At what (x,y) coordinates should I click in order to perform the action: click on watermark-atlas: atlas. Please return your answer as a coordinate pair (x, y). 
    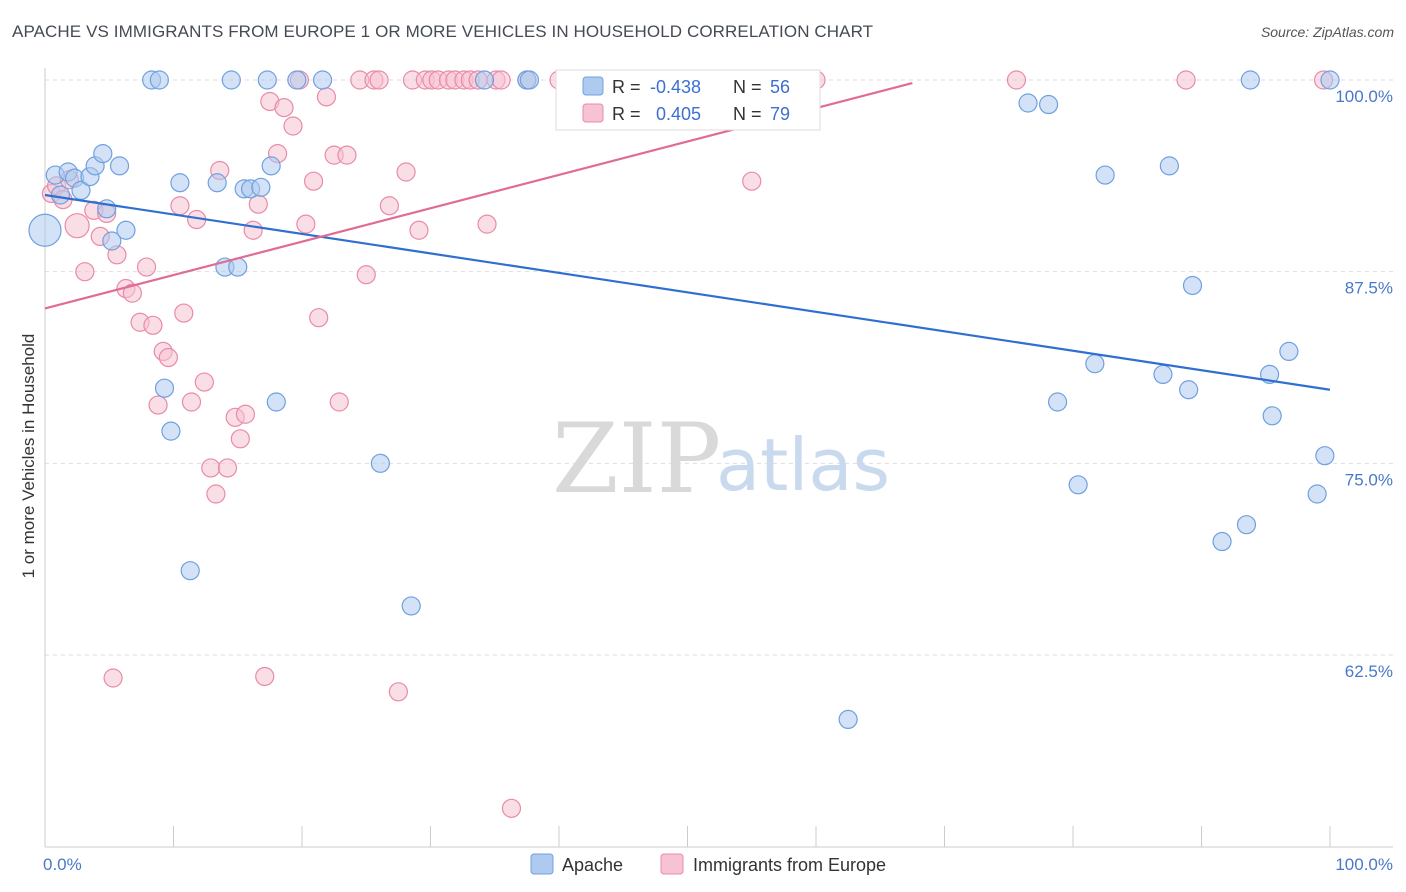
    Looking at the image, I should click on (803, 465).